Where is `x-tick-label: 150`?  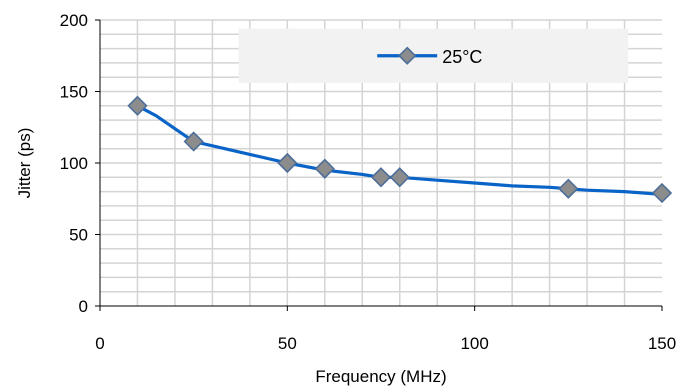 x-tick-label: 150 is located at coordinates (662, 343).